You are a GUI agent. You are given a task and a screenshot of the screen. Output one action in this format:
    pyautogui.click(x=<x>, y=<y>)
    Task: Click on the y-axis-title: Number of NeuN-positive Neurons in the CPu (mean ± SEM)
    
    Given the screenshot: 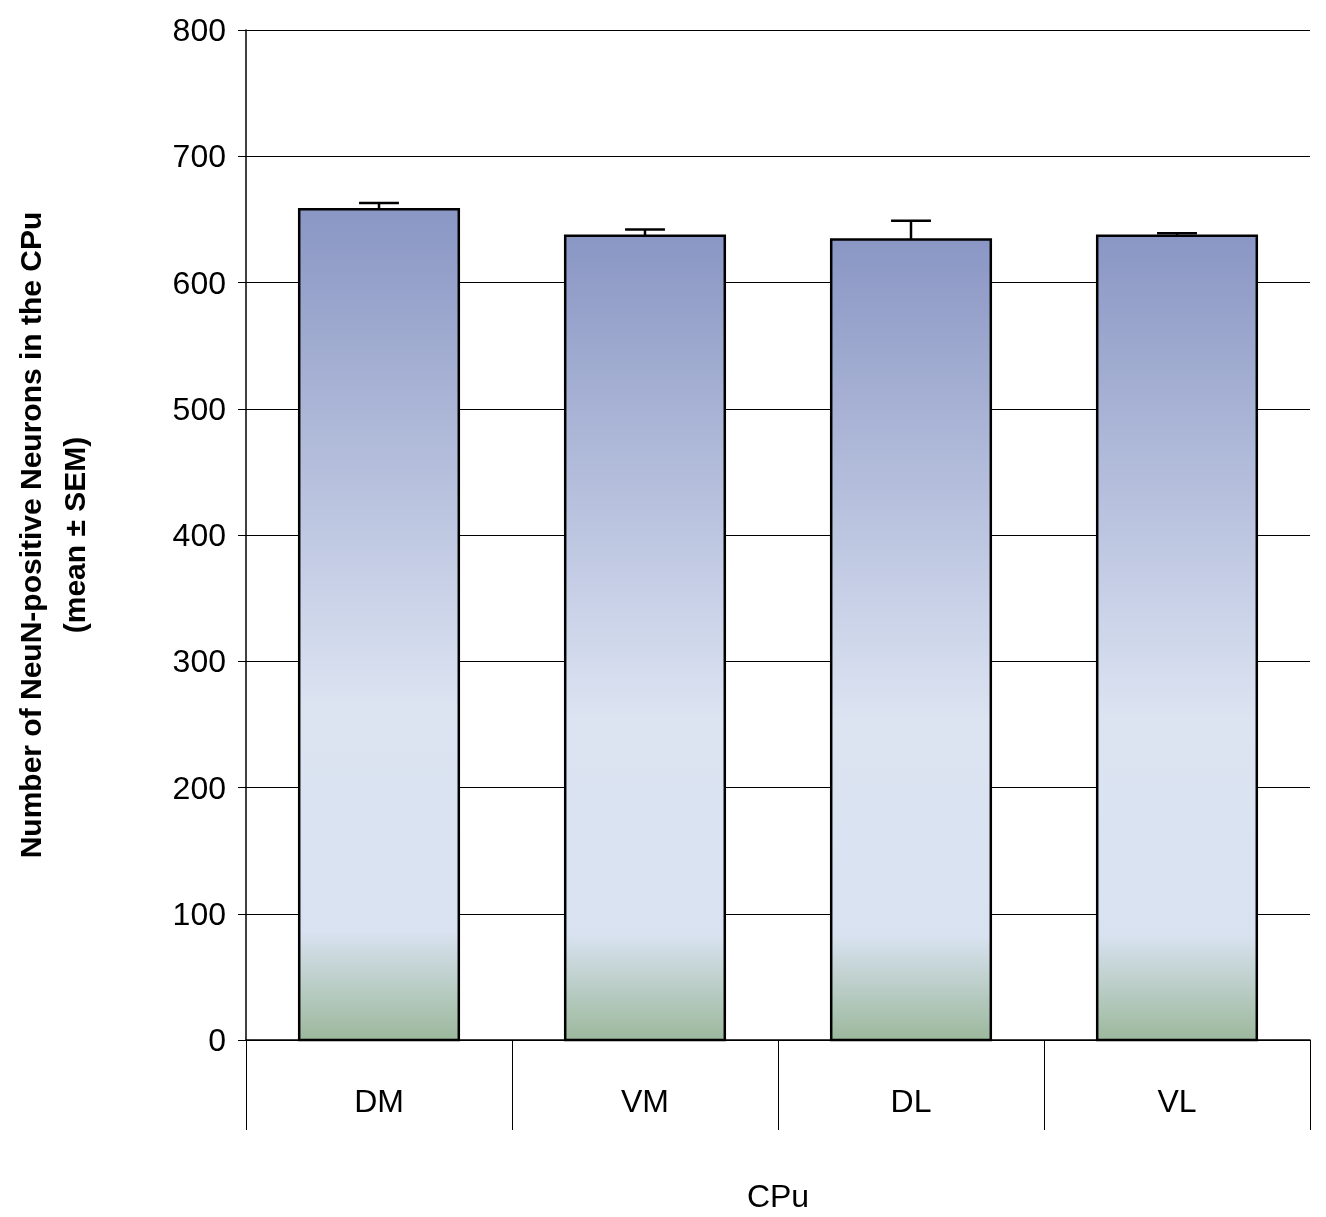 What is the action you would take?
    pyautogui.click(x=52, y=535)
    